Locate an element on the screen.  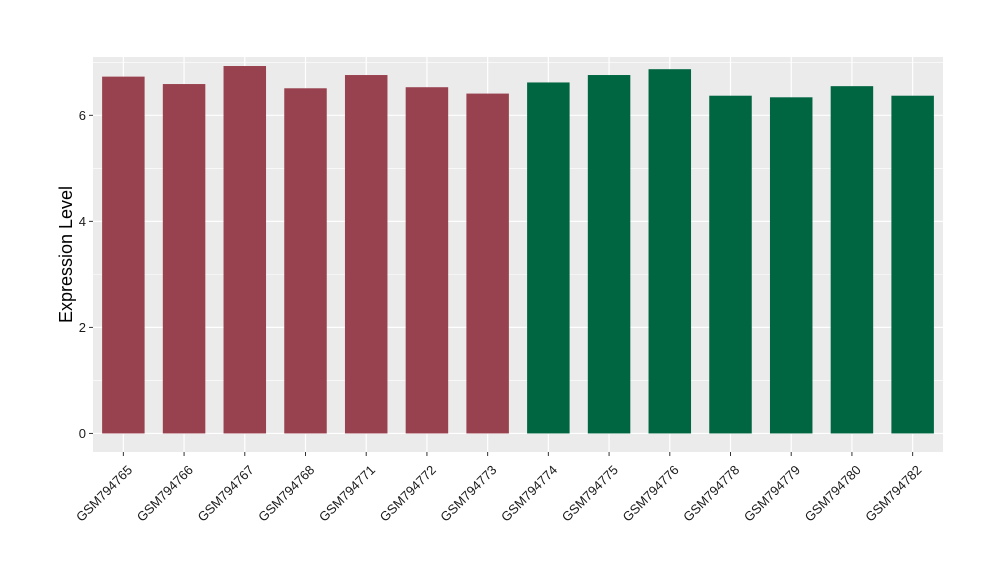
bar-GSM794765 is located at coordinates (123, 255).